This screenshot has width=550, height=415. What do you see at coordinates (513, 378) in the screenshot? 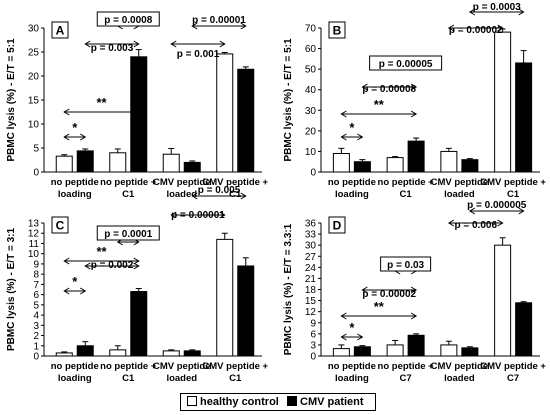
I see `x-tick-label: C7` at bounding box center [513, 378].